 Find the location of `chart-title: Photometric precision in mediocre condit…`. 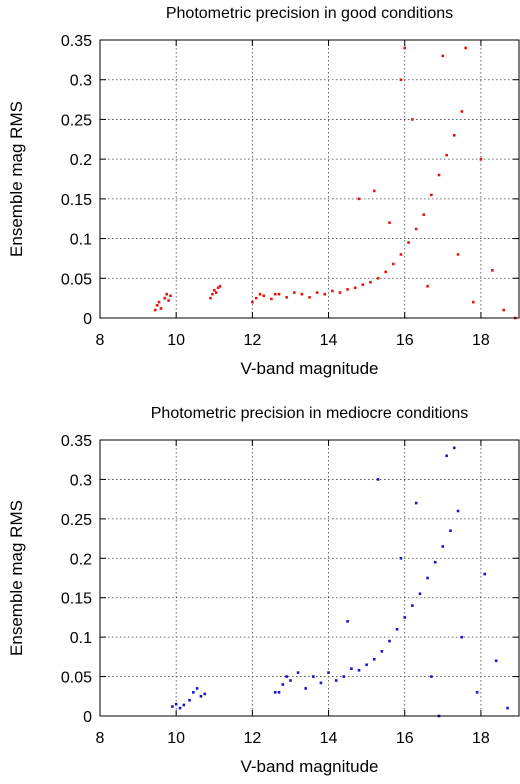

chart-title: Photometric precision in mediocre condit… is located at coordinates (309, 413).